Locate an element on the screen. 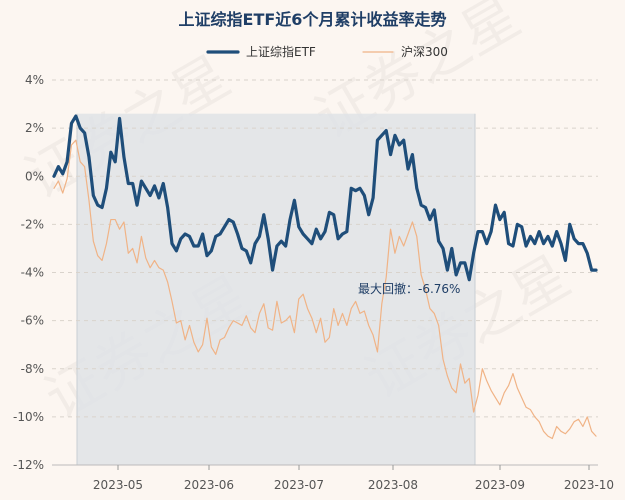 Image resolution: width=625 pixels, height=500 pixels. y-tick-label: -8% is located at coordinates (32, 369).